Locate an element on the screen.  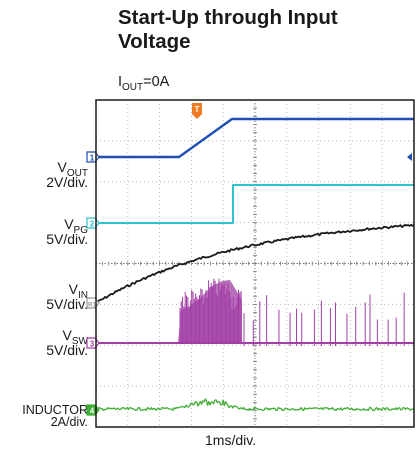
svg-text: 2 is located at coordinates (92, 224).